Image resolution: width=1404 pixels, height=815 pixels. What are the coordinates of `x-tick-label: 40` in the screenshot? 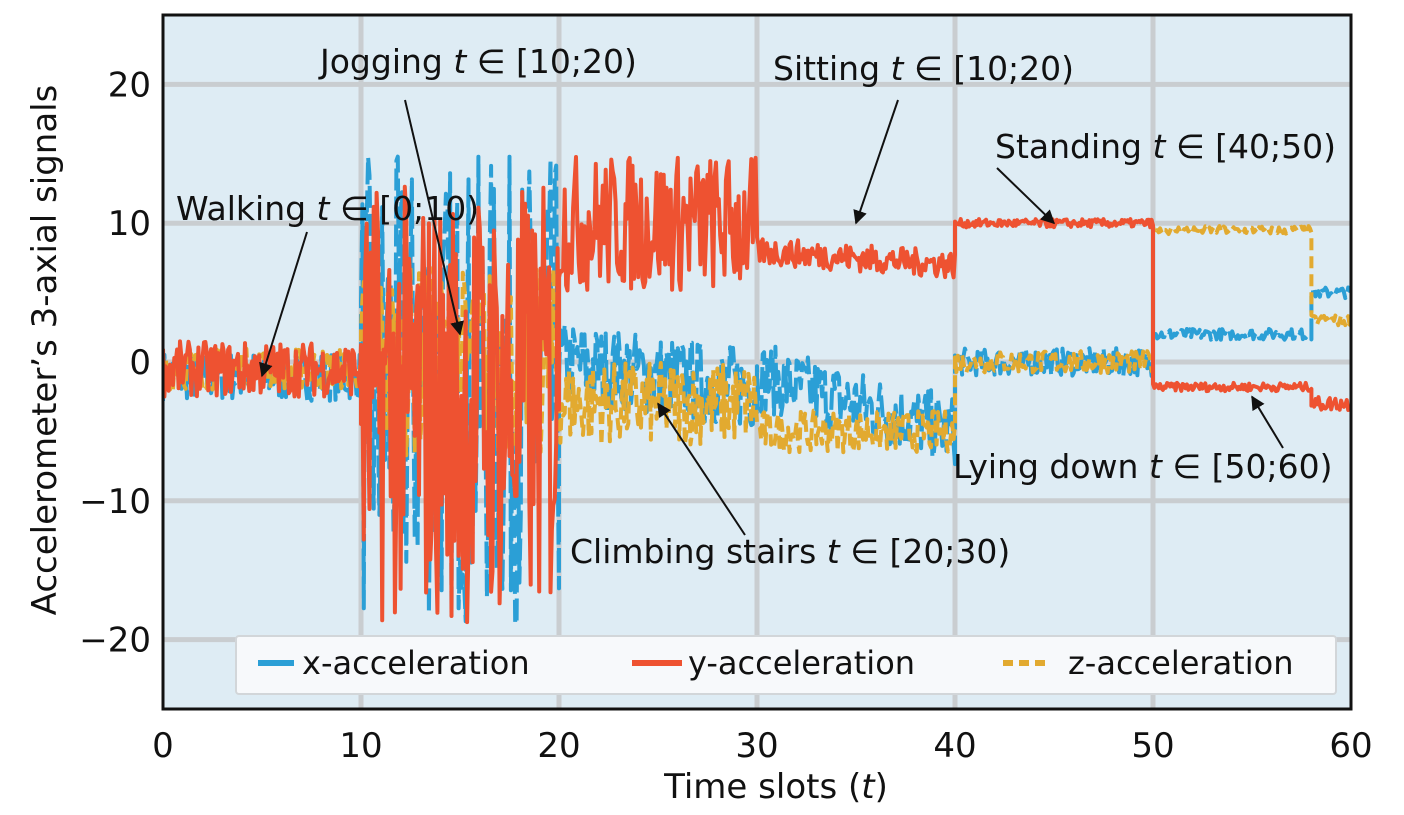 It's located at (954, 746).